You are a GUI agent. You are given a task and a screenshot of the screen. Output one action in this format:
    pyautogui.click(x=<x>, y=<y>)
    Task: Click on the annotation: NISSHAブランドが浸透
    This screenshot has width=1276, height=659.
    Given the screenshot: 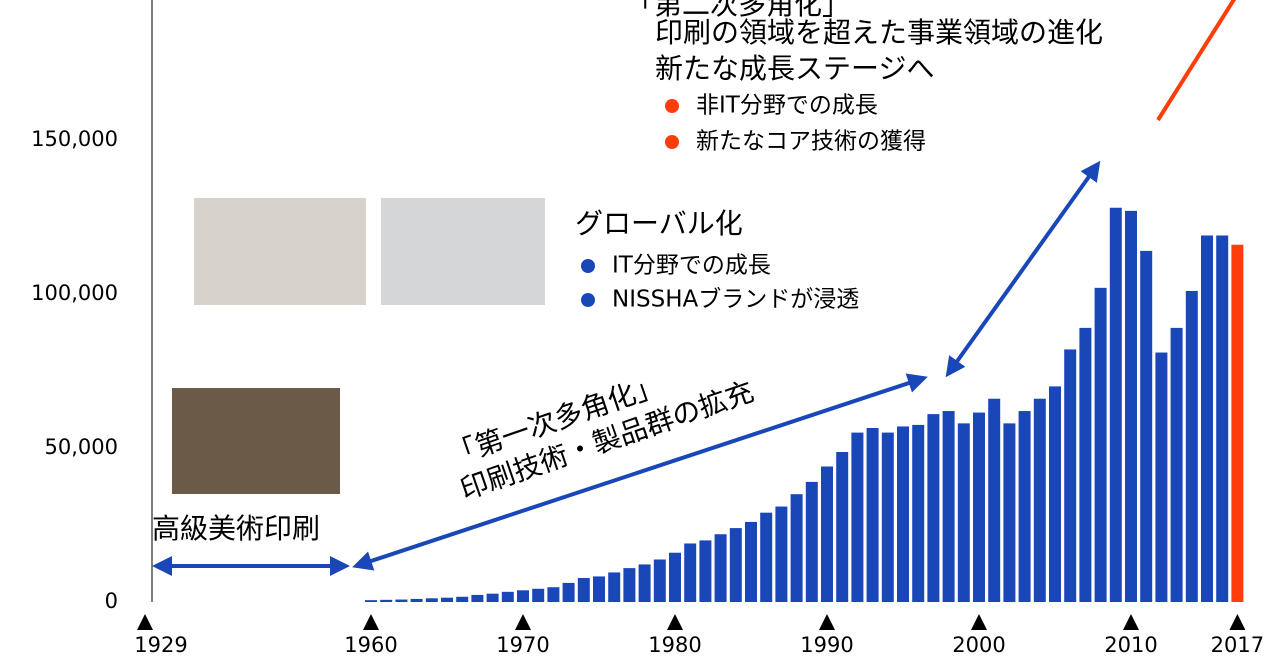 What is the action you would take?
    pyautogui.click(x=735, y=300)
    